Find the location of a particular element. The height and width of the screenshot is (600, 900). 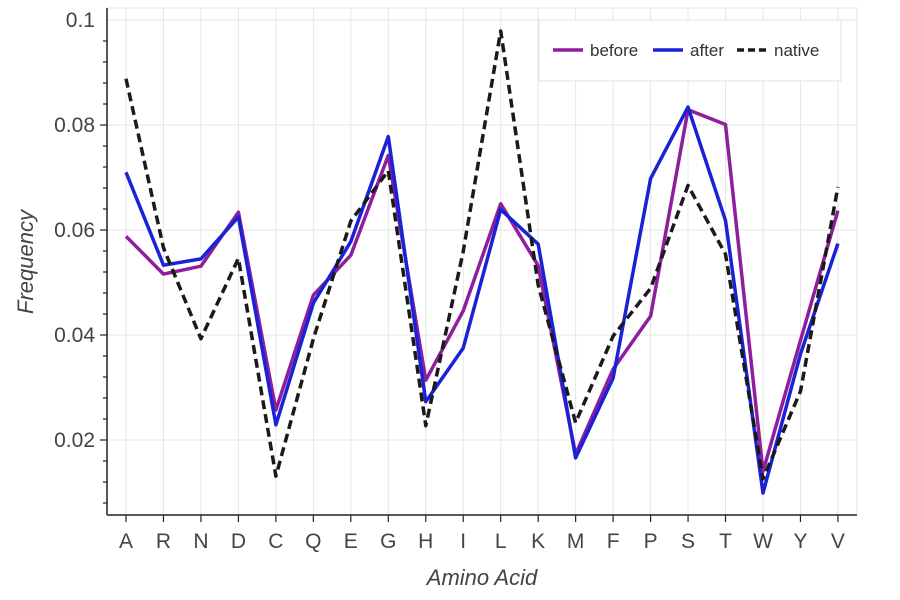

x-tick-label: F is located at coordinates (613, 541).